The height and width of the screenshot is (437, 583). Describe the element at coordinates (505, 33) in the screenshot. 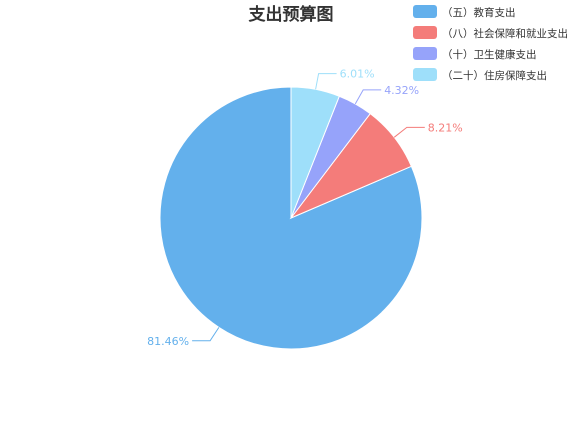

I see `legend-label-1: （八）社会保障和就业支出` at that location.